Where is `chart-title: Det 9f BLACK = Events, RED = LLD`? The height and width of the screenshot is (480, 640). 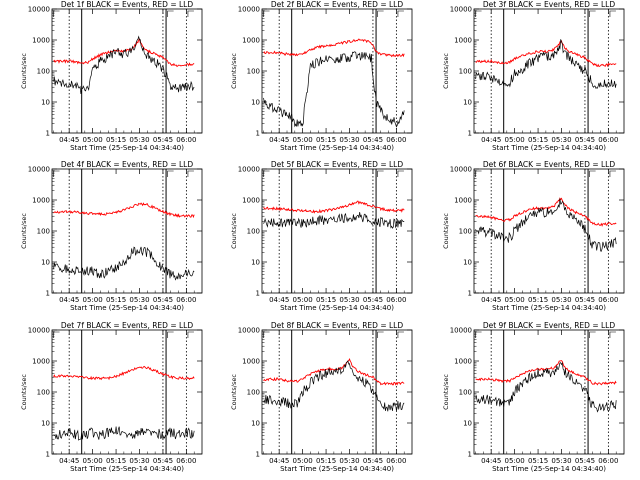
chart-title: Det 9f BLACK = Events, RED = LLD is located at coordinates (549, 325).